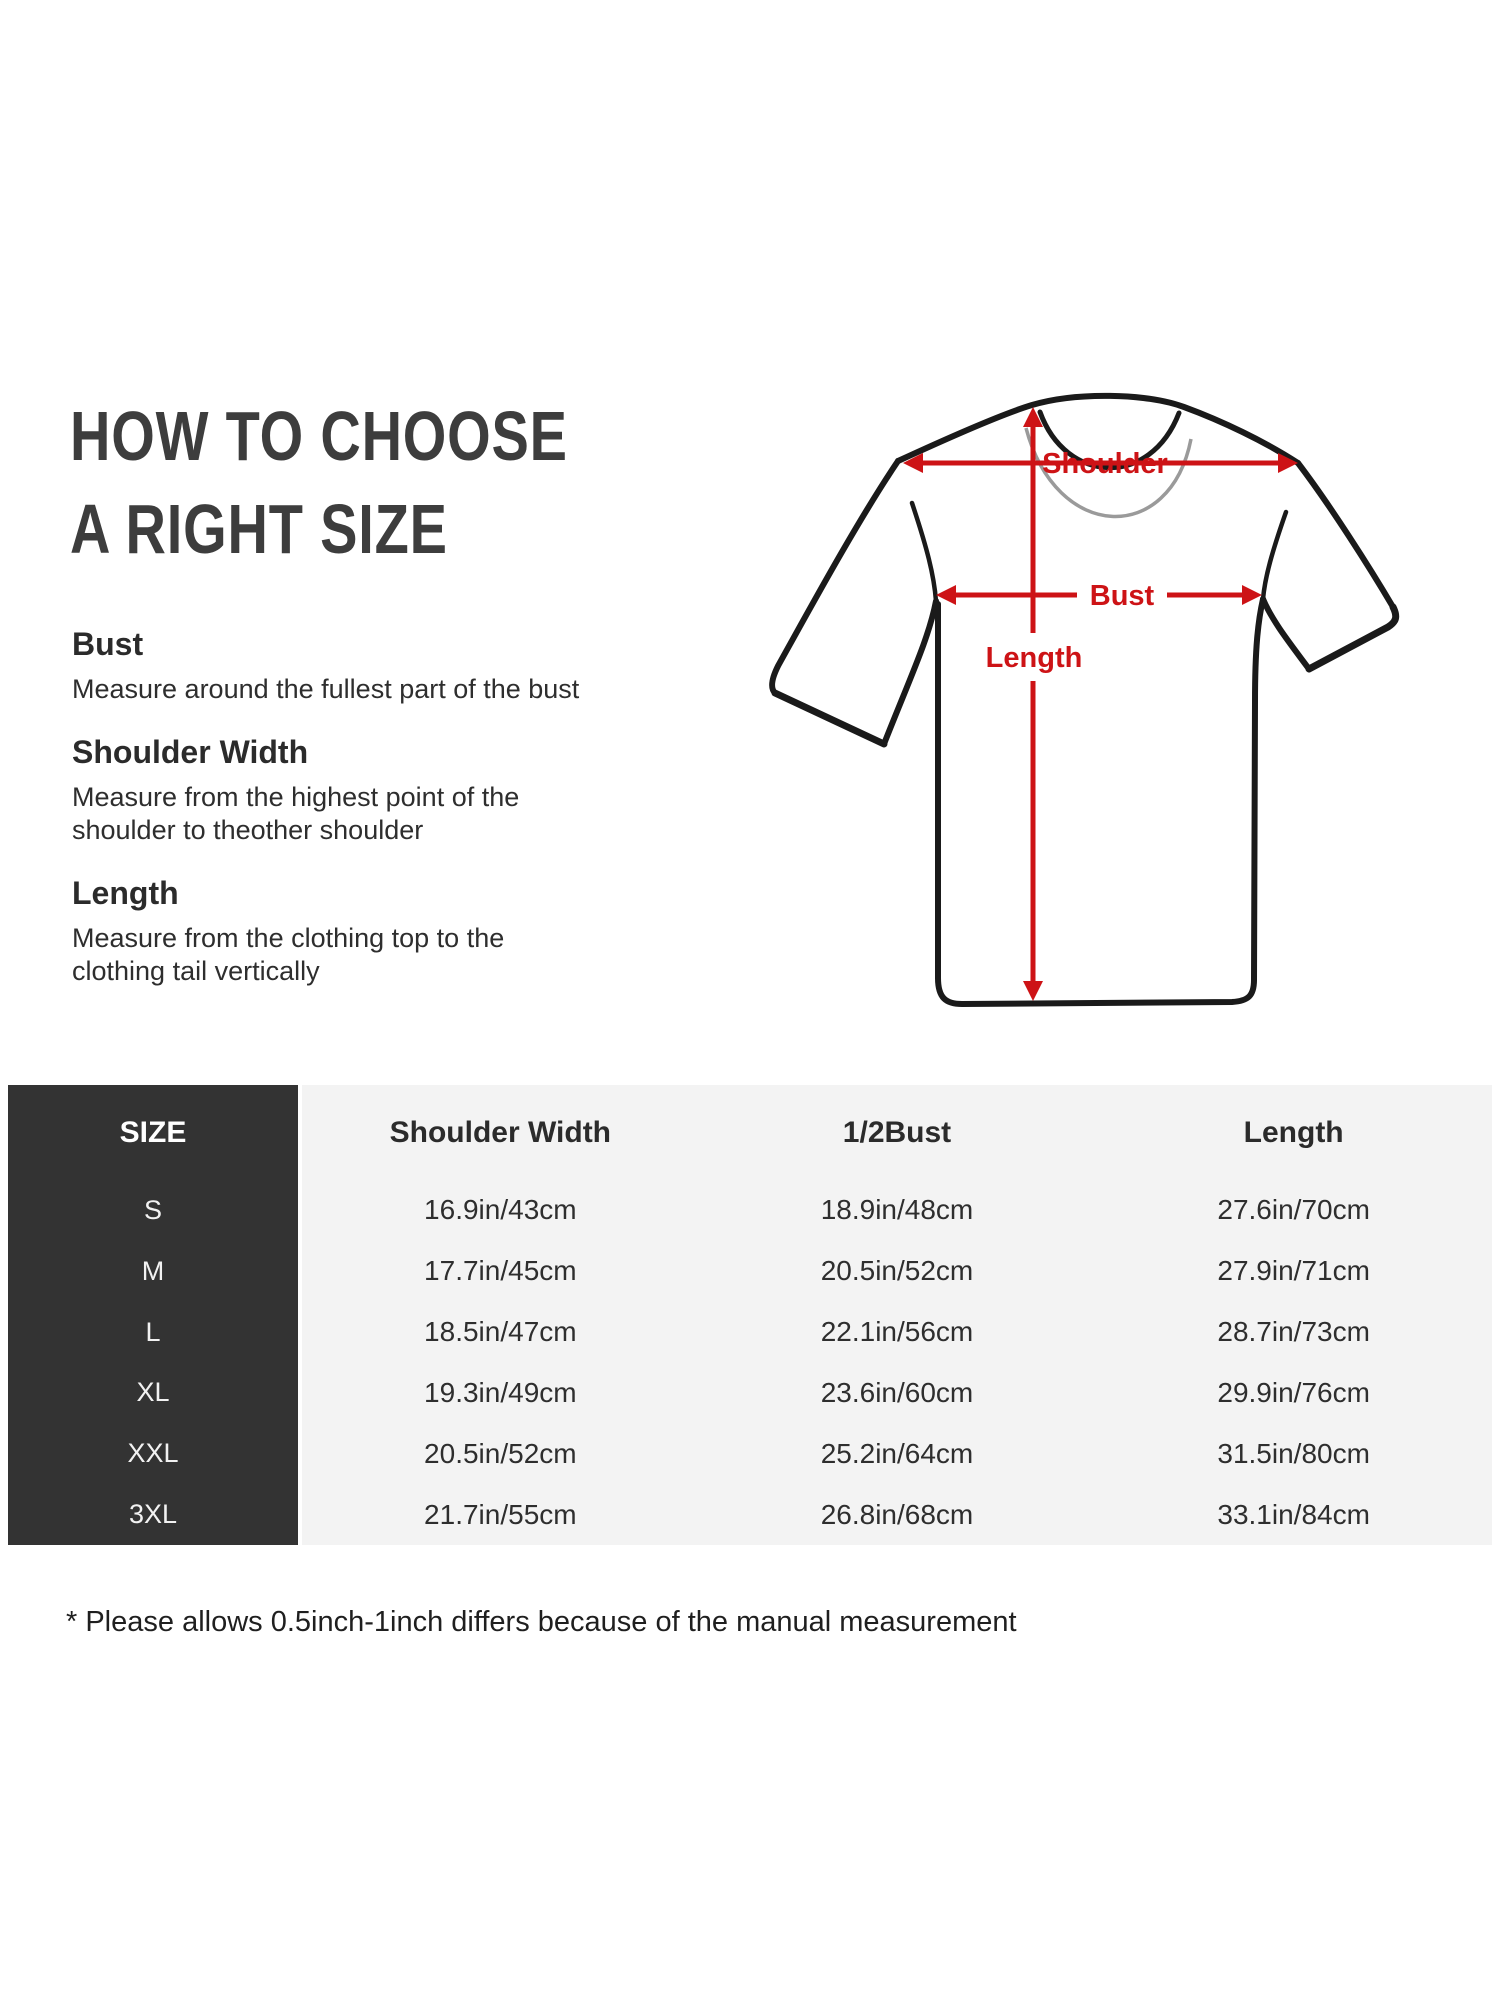 The image size is (1500, 2000). I want to click on table-cell-3xl-half-bust: 26.8in/68cm, so click(897, 1514).